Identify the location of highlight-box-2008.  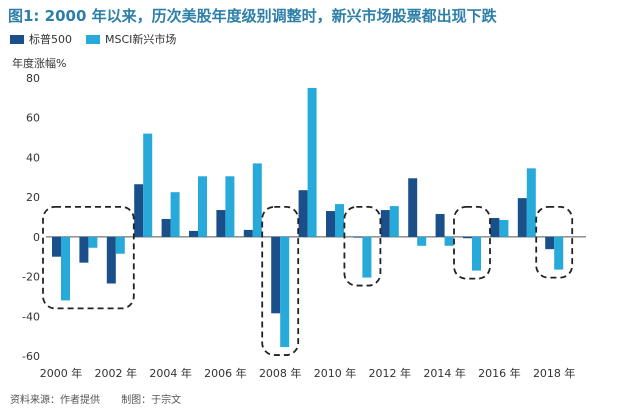
(280, 280).